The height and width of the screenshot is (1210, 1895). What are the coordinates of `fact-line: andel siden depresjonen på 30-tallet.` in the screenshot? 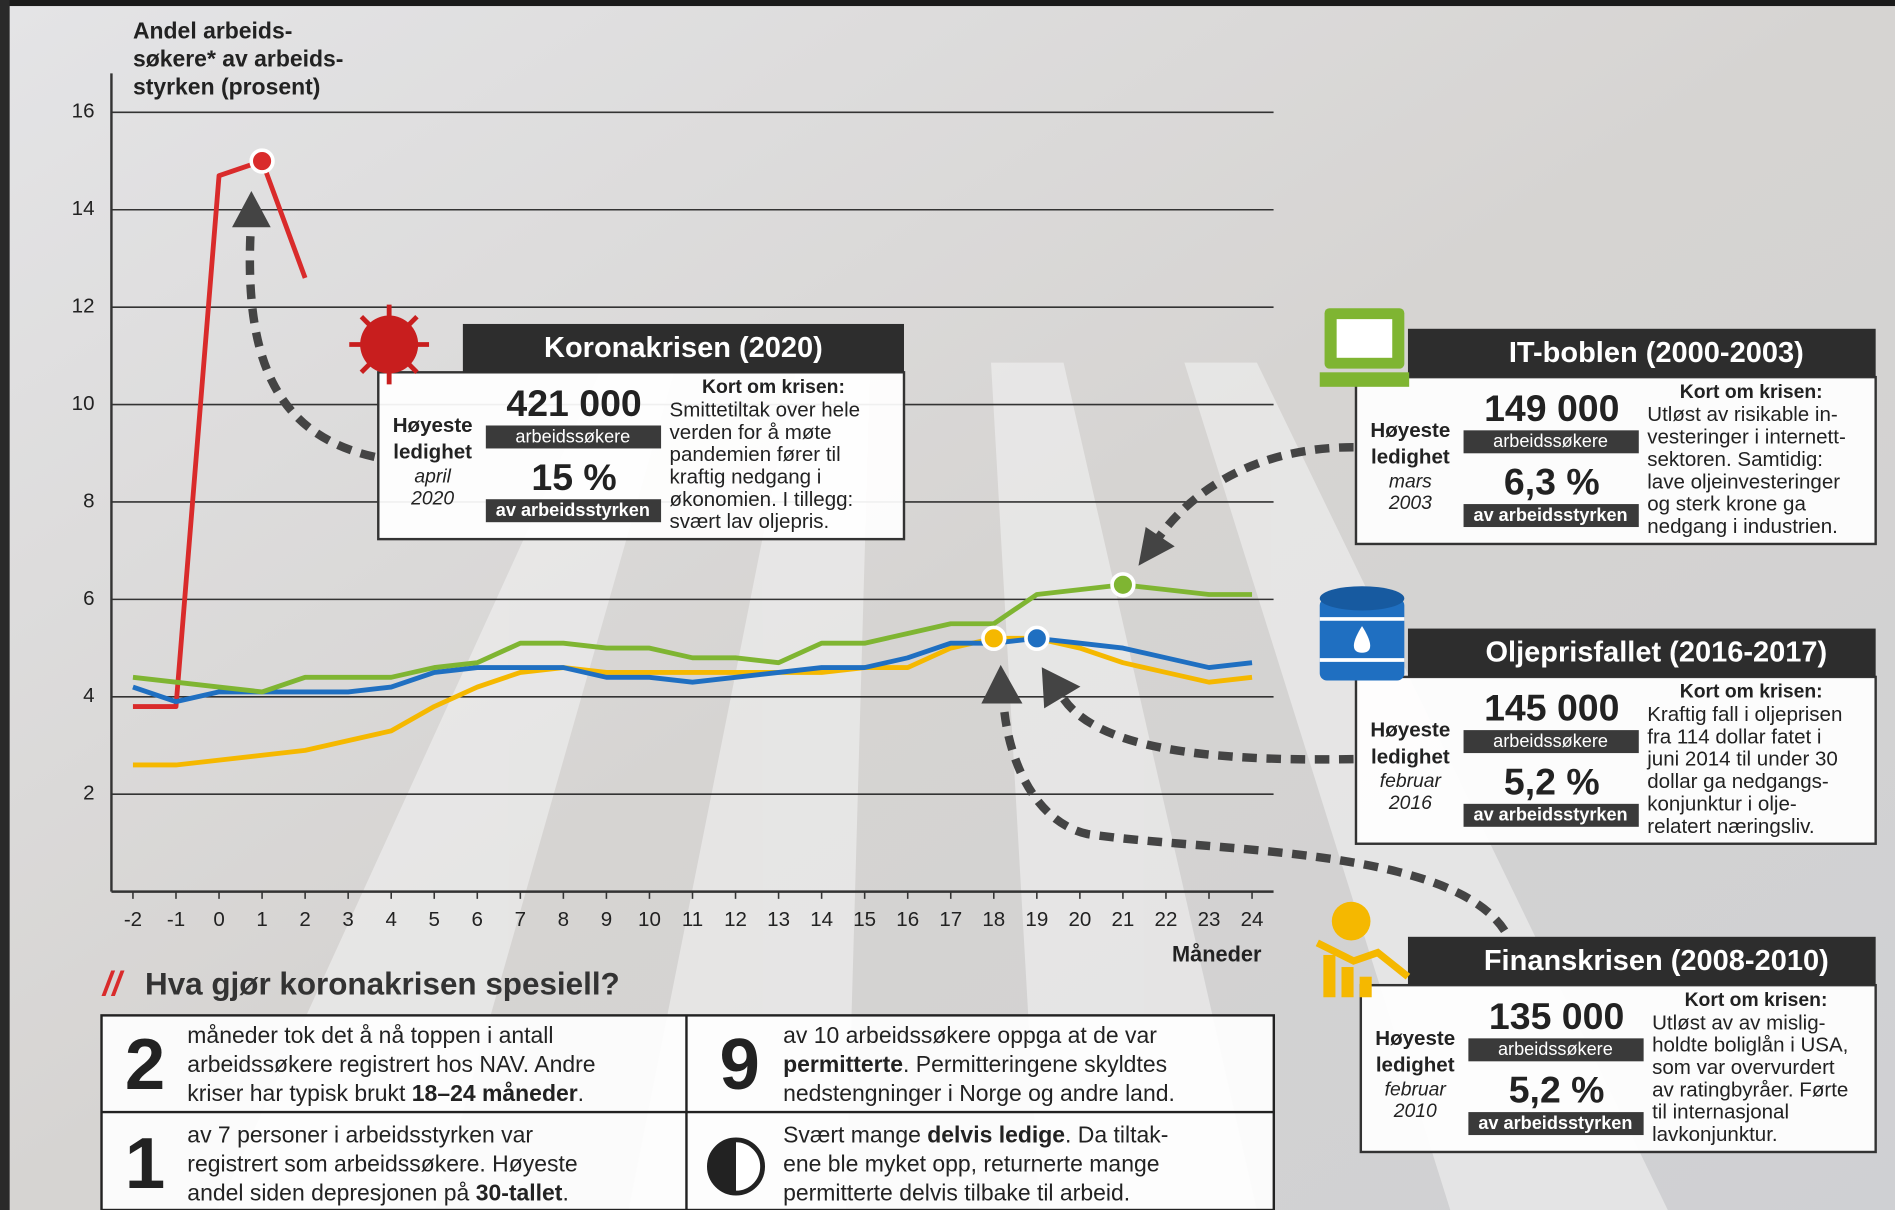 It's located at (378, 1192).